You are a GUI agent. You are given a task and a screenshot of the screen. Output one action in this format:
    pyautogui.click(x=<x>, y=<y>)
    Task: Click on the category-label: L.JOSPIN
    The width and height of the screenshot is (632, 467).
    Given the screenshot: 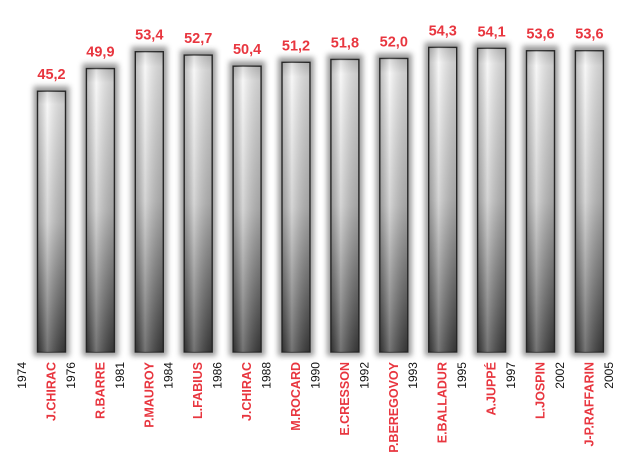 What is the action you would take?
    pyautogui.click(x=541, y=390)
    